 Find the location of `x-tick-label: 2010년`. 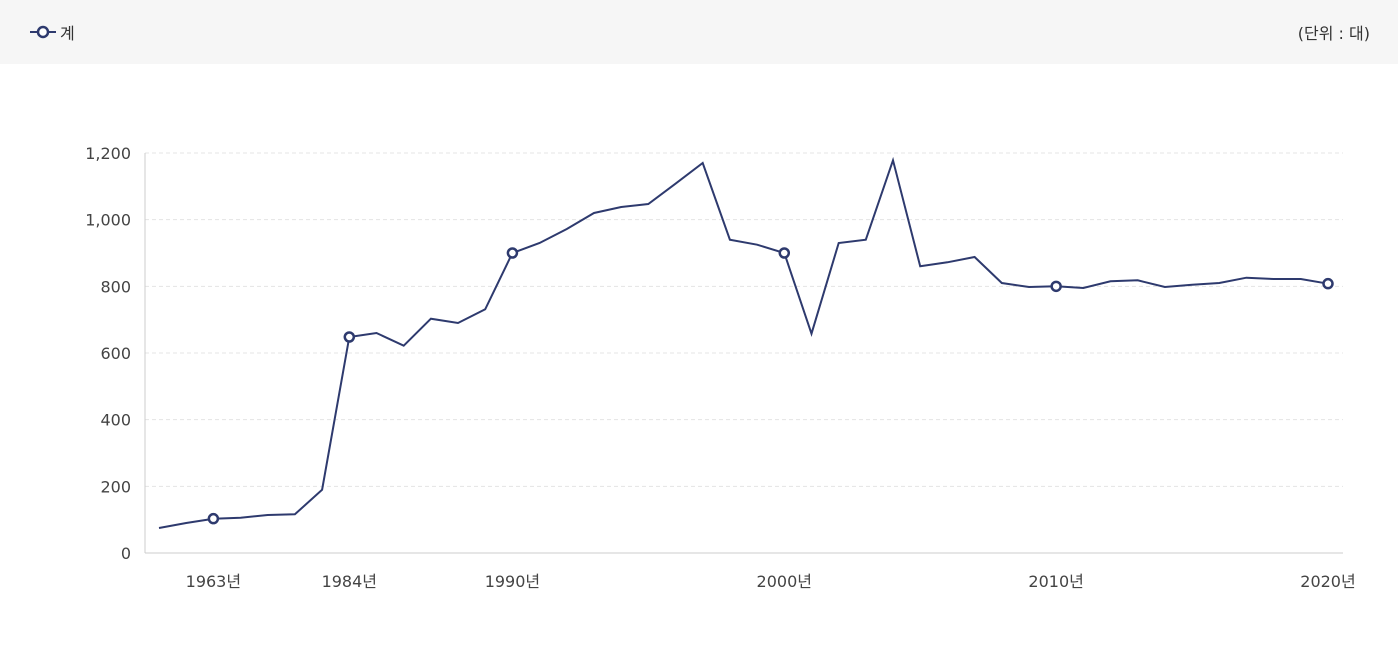

x-tick-label: 2010년 is located at coordinates (1055, 581).